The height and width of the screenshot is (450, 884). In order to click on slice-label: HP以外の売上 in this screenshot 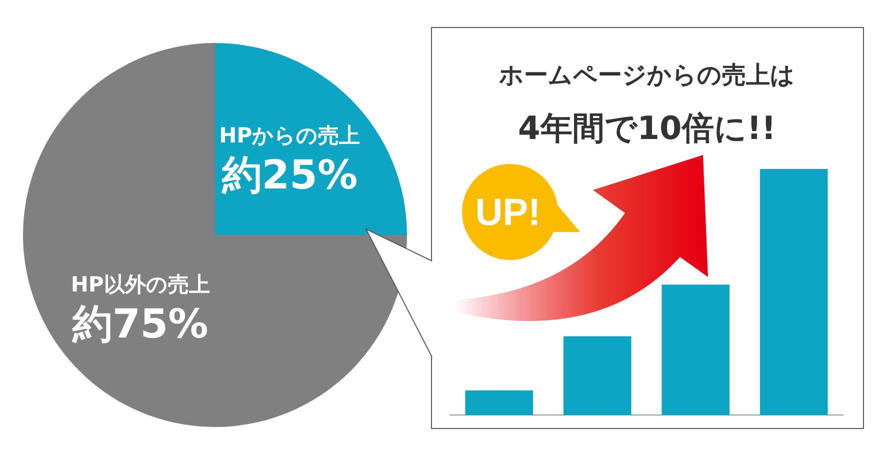, I will do `click(140, 284)`.